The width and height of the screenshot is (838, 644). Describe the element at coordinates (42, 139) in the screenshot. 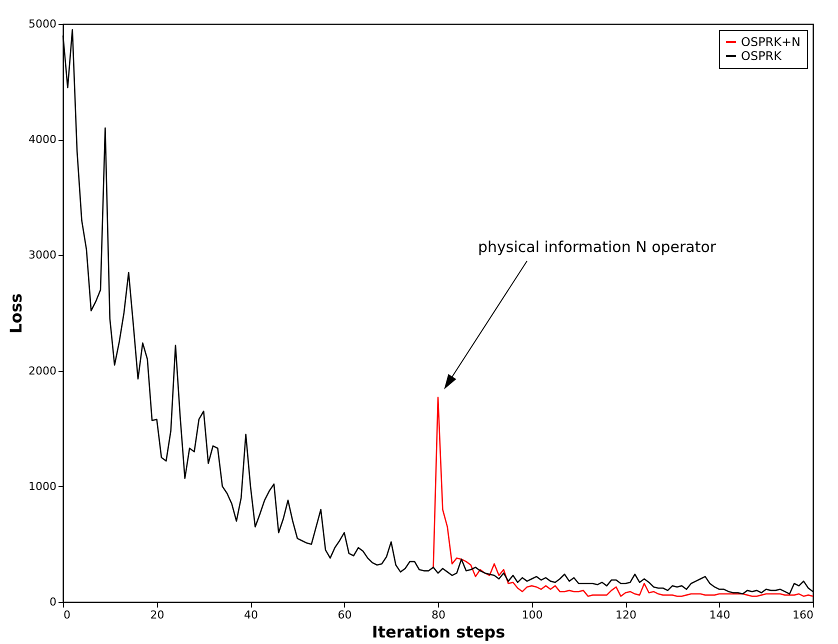

I see `y-tick-label: 4000` at that location.